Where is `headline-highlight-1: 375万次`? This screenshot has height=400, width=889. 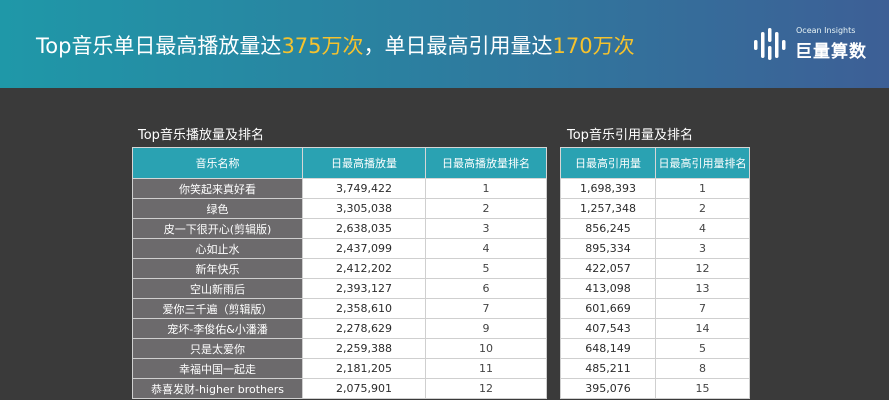
headline-highlight-1: 375万次 is located at coordinates (322, 46).